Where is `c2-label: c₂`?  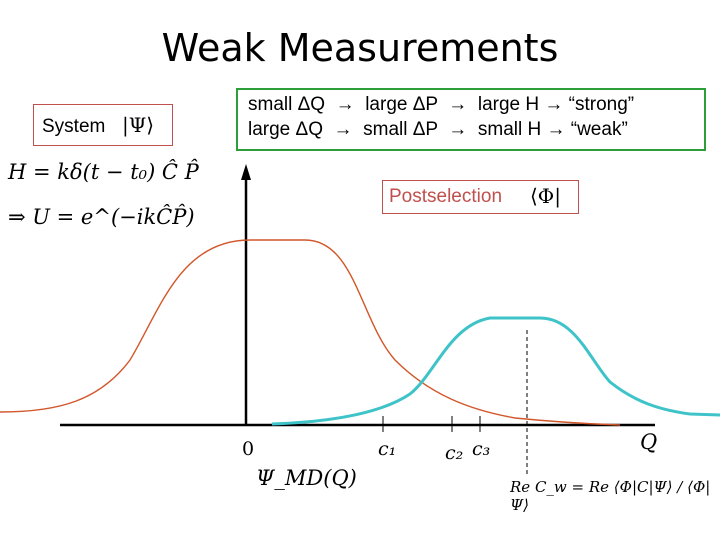 c2-label: c₂ is located at coordinates (454, 453).